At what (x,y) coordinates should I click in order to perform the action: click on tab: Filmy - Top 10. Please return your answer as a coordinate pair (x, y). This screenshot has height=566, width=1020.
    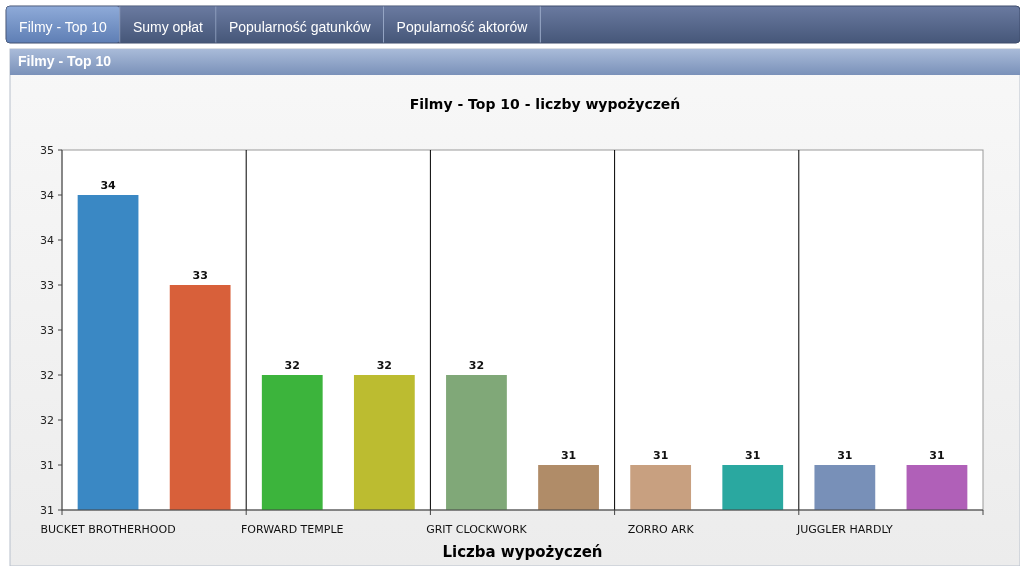
    Looking at the image, I should click on (63, 24).